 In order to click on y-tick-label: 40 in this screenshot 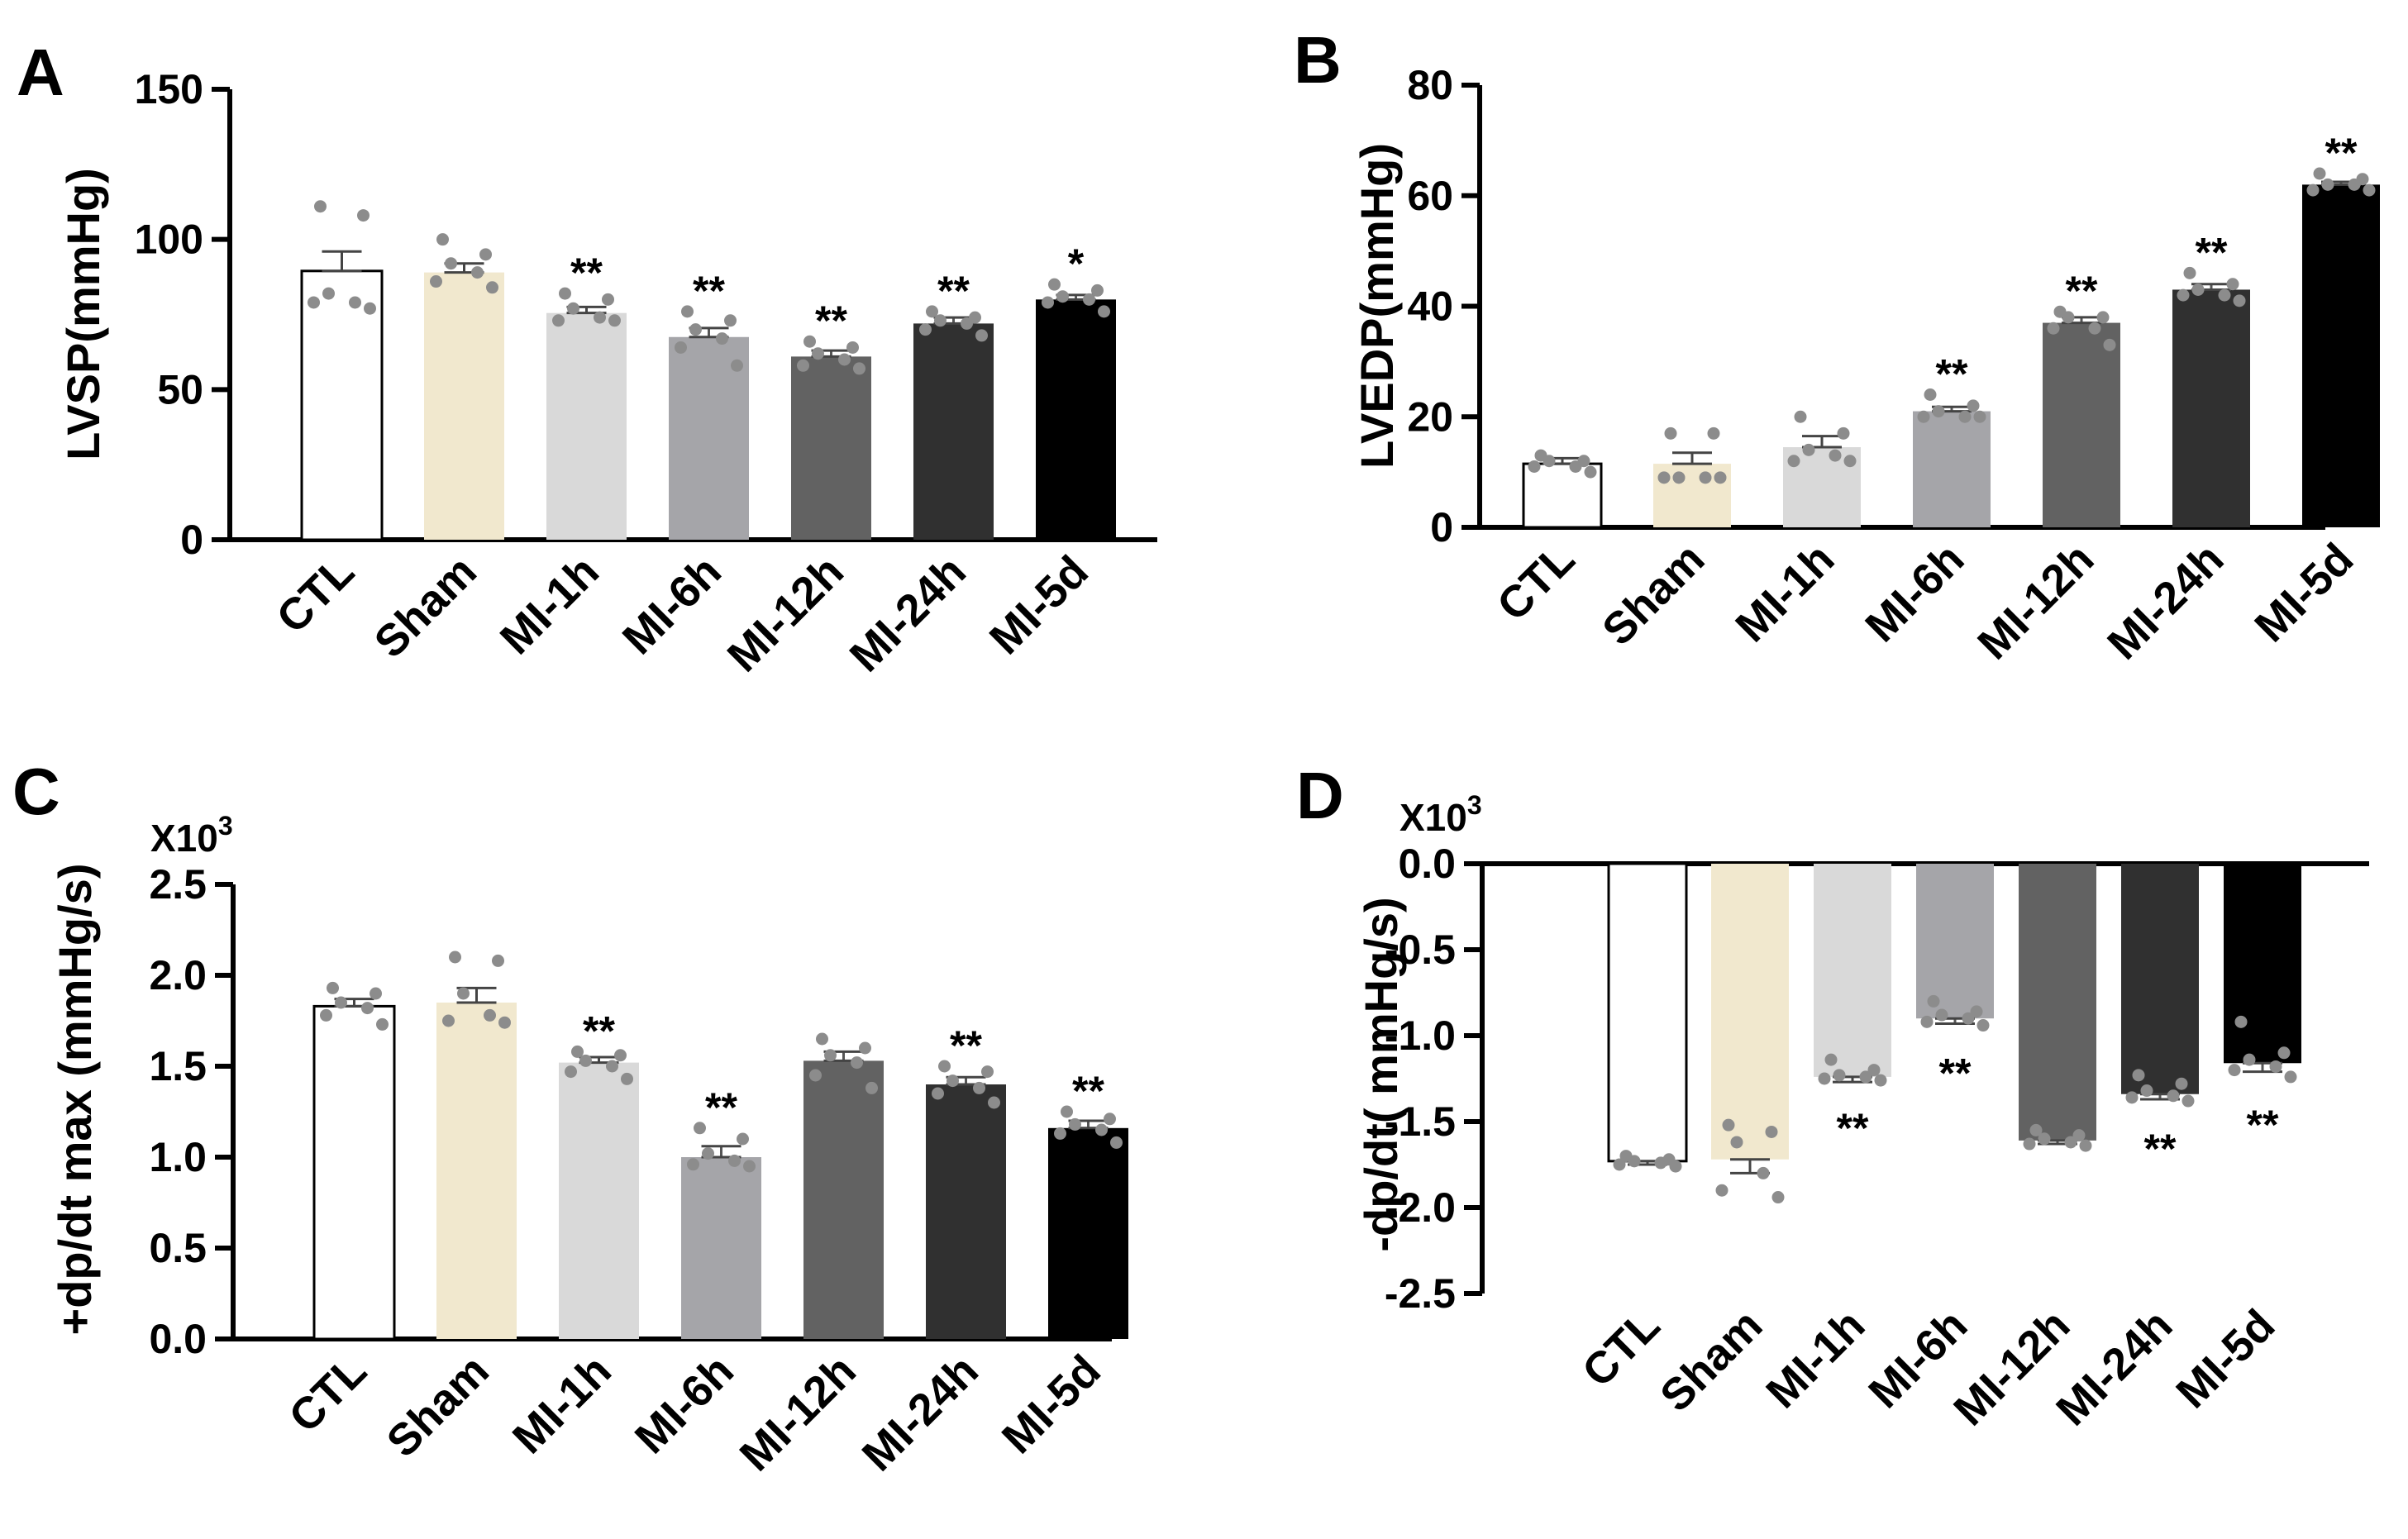, I will do `click(1430, 307)`.